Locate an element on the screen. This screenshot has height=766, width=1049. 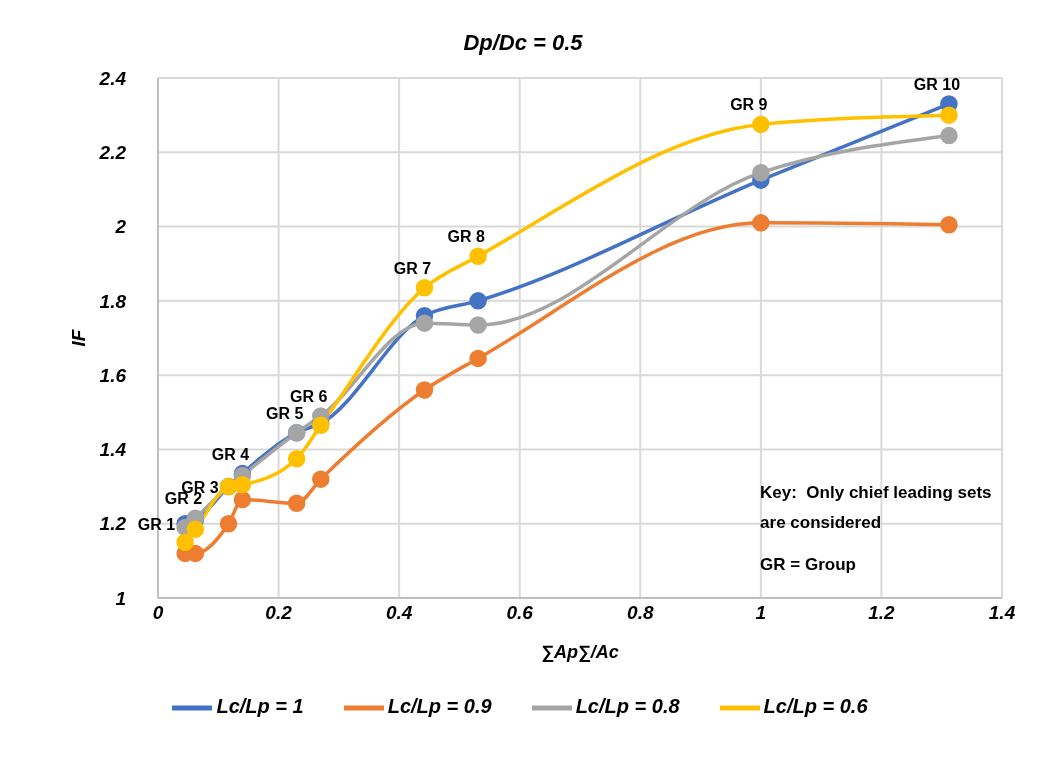
y-tick-label: 1.8 is located at coordinates (113, 301).